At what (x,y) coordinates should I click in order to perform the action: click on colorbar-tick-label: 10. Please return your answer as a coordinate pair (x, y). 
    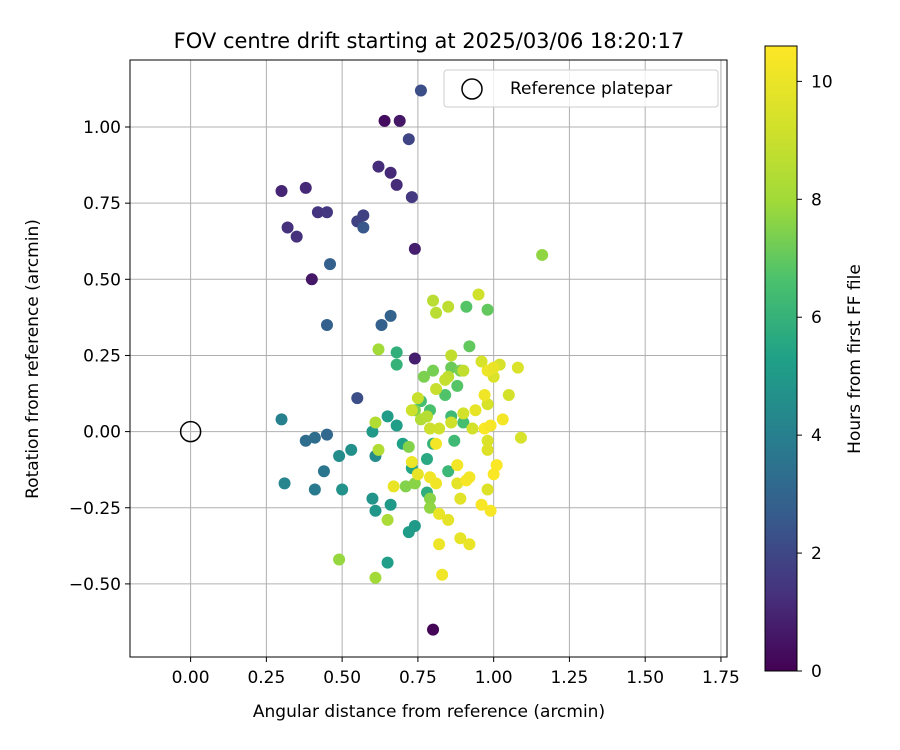
    Looking at the image, I should click on (822, 82).